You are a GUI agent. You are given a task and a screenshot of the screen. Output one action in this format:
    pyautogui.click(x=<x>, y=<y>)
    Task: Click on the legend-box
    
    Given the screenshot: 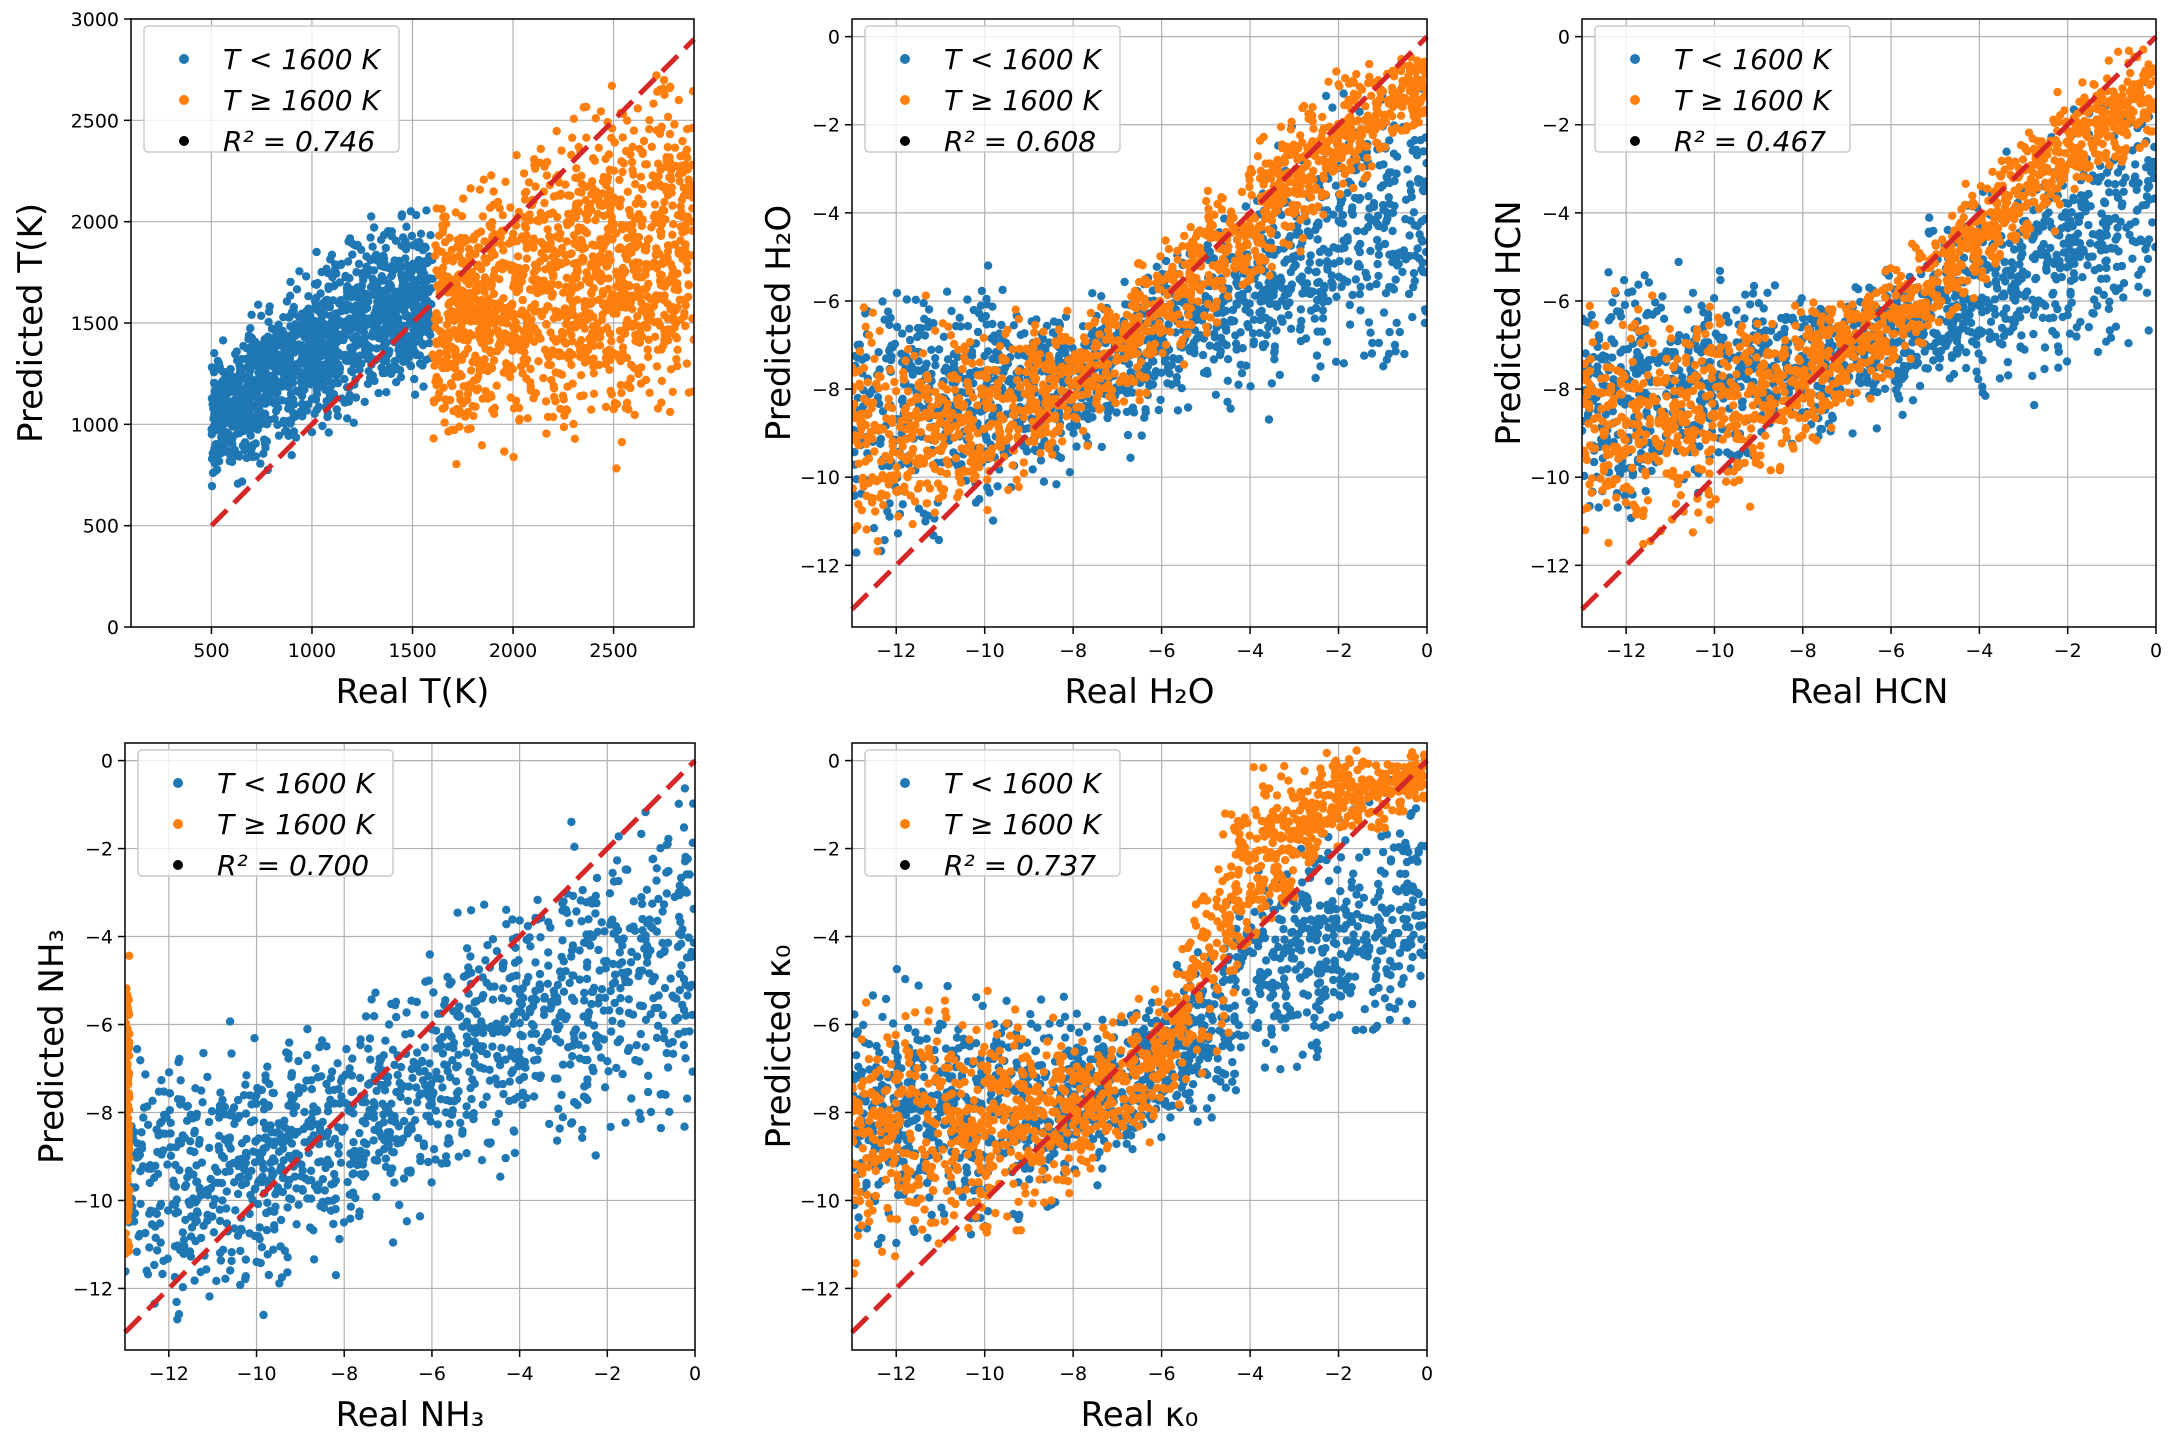 What is the action you would take?
    pyautogui.click(x=271, y=89)
    